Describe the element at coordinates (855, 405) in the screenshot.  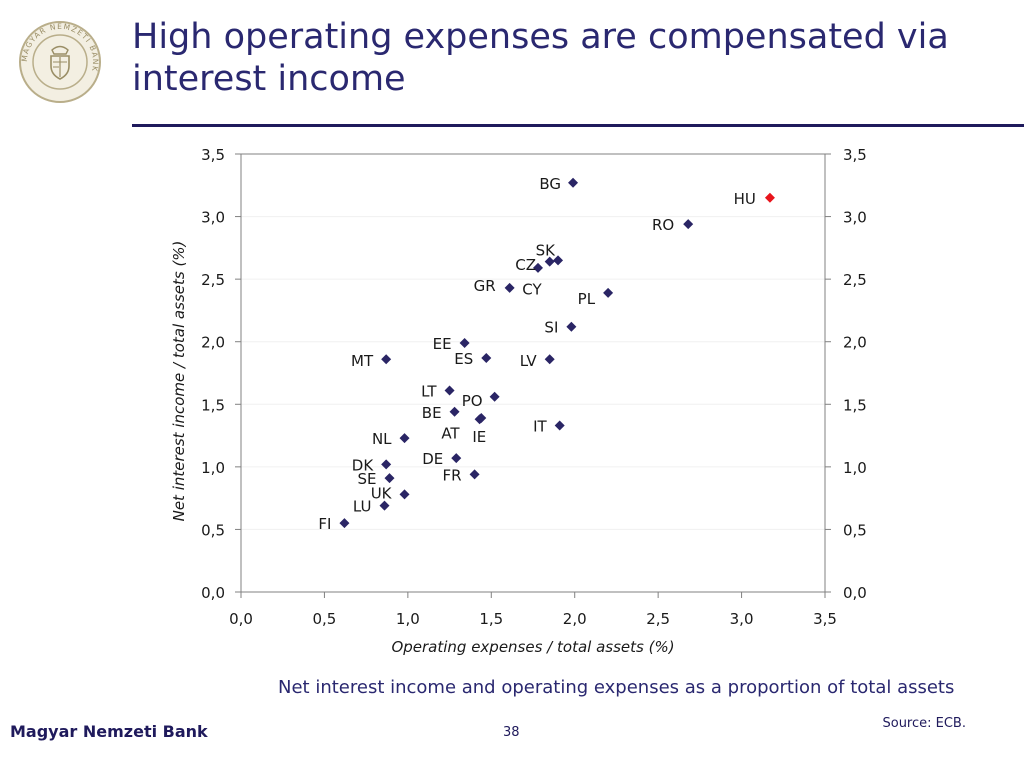
I see `y-tick-label-right: 1,5` at that location.